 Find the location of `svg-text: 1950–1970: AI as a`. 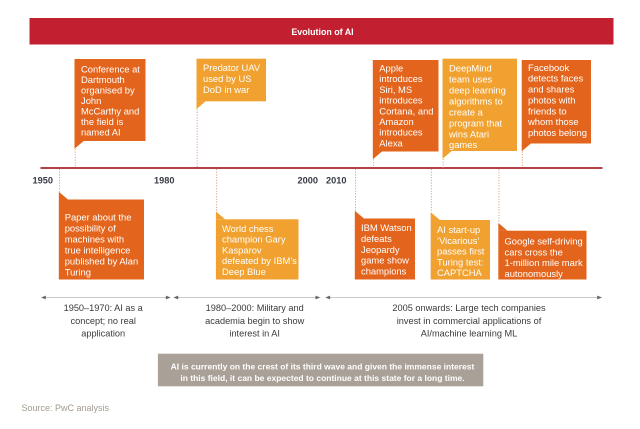

svg-text: 1950–1970: AI as a is located at coordinates (104, 308).